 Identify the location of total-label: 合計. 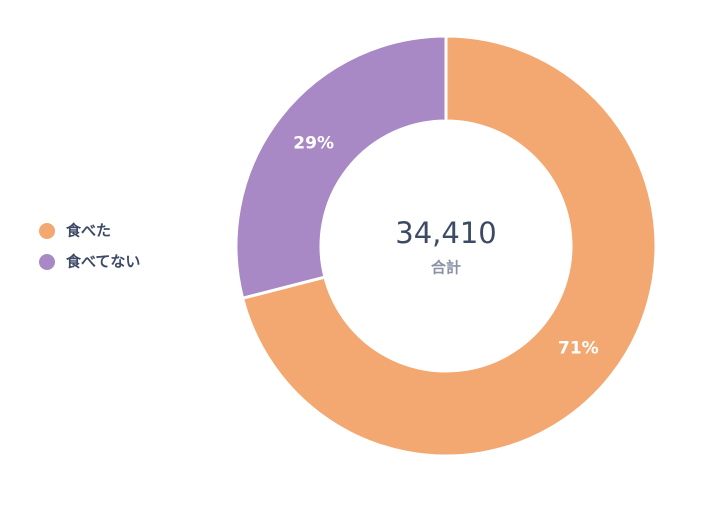
(445, 268).